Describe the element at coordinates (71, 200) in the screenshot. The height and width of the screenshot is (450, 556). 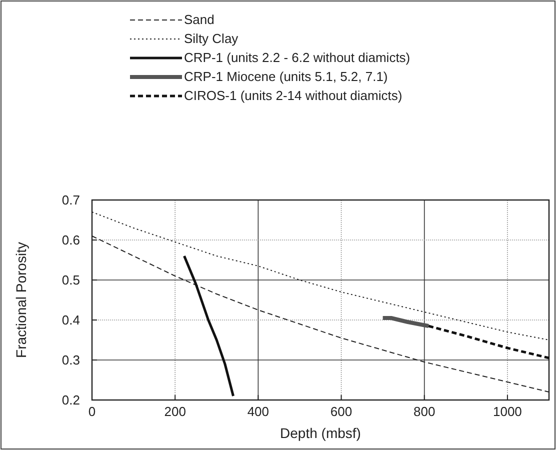
I see `y-tick-label: 0.7` at that location.